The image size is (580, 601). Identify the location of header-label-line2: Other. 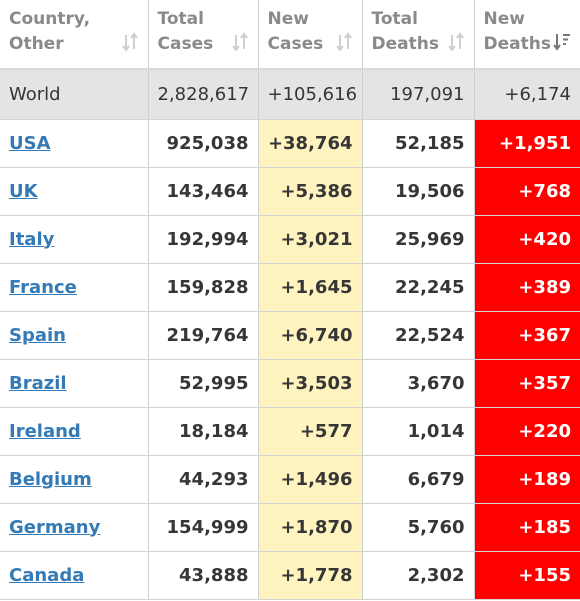
(36, 44).